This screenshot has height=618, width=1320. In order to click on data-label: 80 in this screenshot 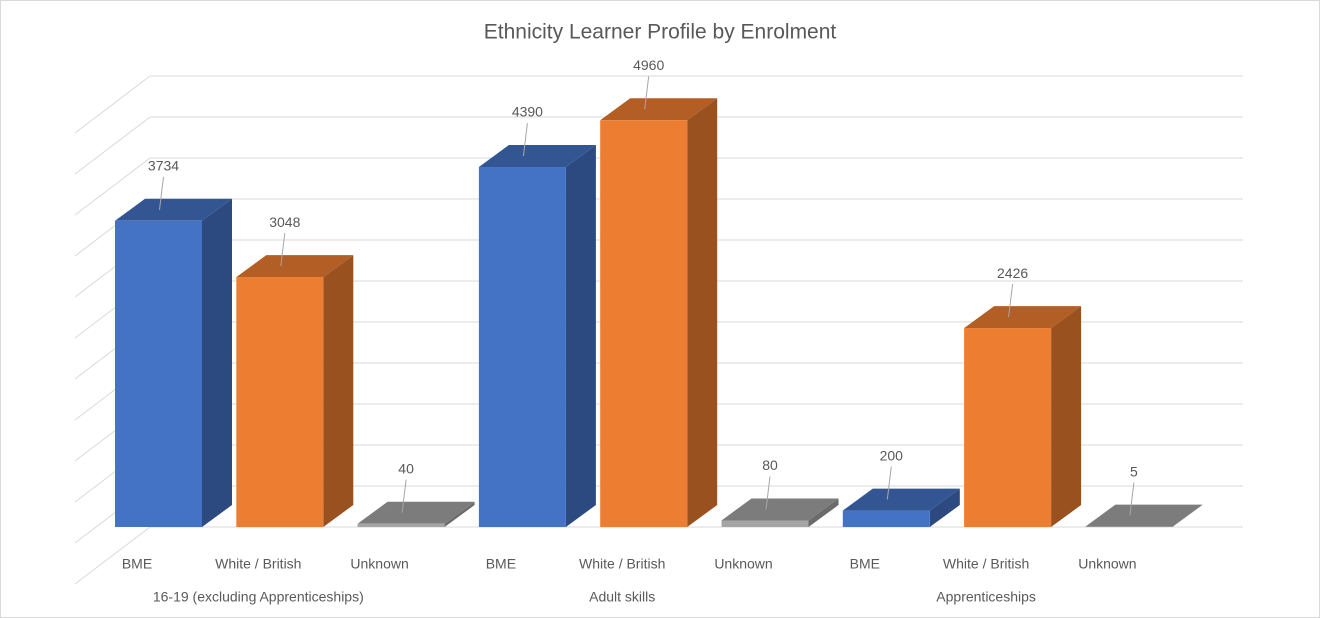, I will do `click(770, 465)`.